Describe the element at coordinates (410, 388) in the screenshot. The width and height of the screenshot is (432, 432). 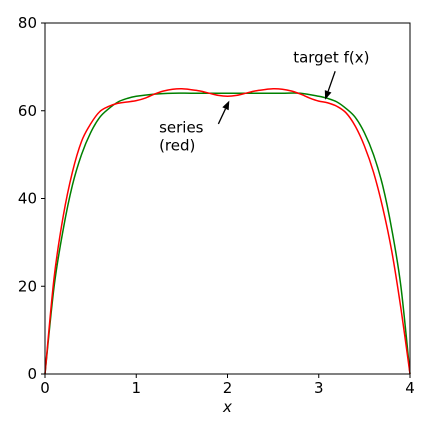
I see `x-tick-label: 4` at that location.